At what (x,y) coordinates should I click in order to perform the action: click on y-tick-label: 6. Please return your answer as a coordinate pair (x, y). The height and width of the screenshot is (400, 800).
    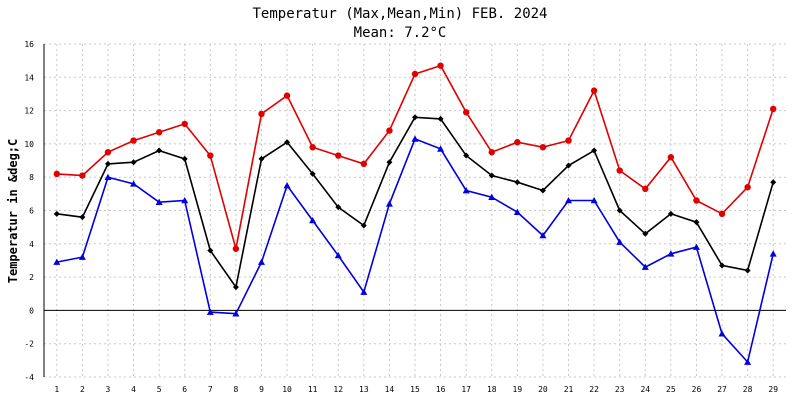
    Looking at the image, I should click on (31, 211).